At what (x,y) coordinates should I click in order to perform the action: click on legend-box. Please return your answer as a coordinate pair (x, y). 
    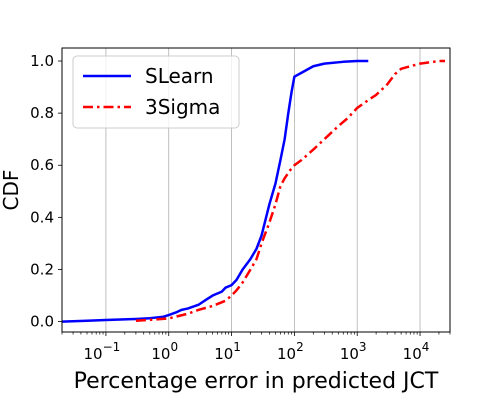
    Looking at the image, I should click on (156, 92).